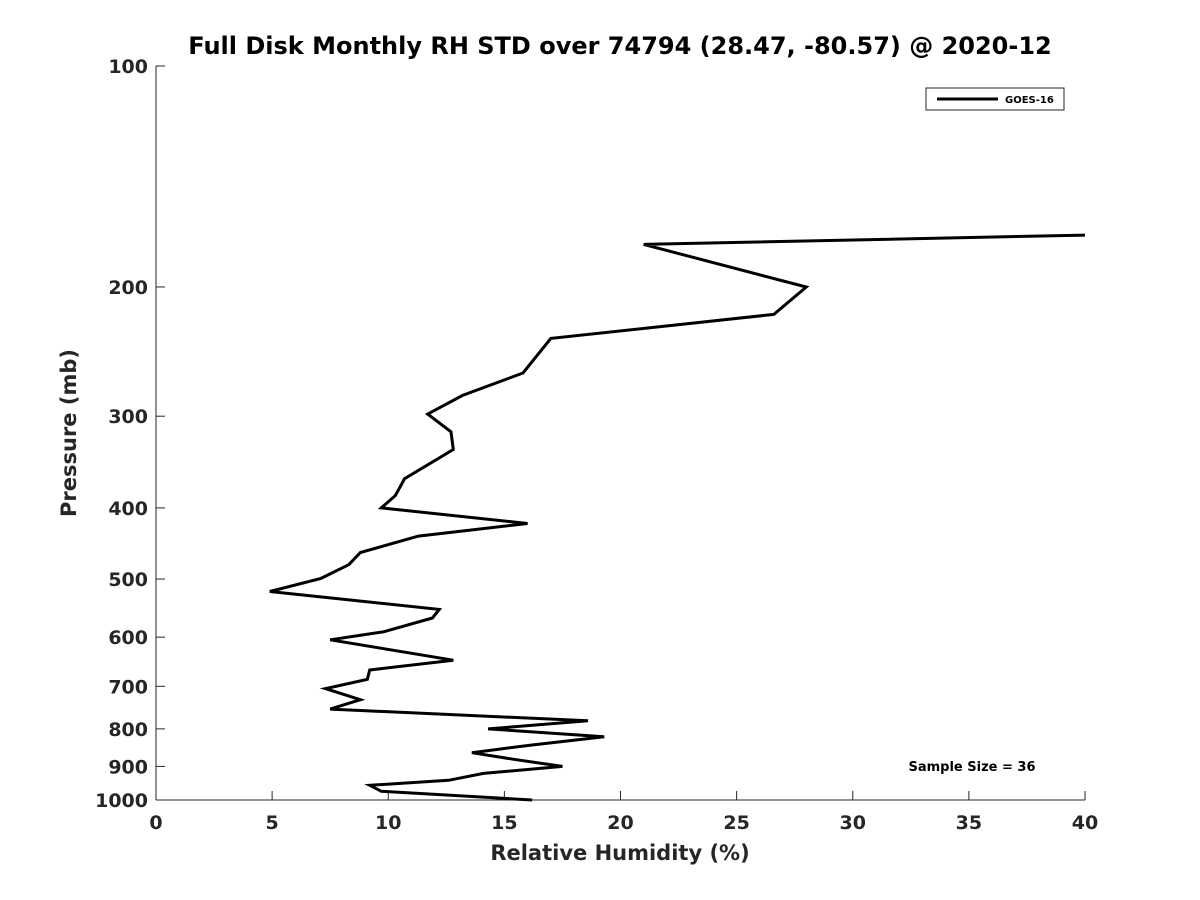 The width and height of the screenshot is (1200, 900). What do you see at coordinates (971, 767) in the screenshot?
I see `sample-size-annotation: Sample Size = 36` at bounding box center [971, 767].